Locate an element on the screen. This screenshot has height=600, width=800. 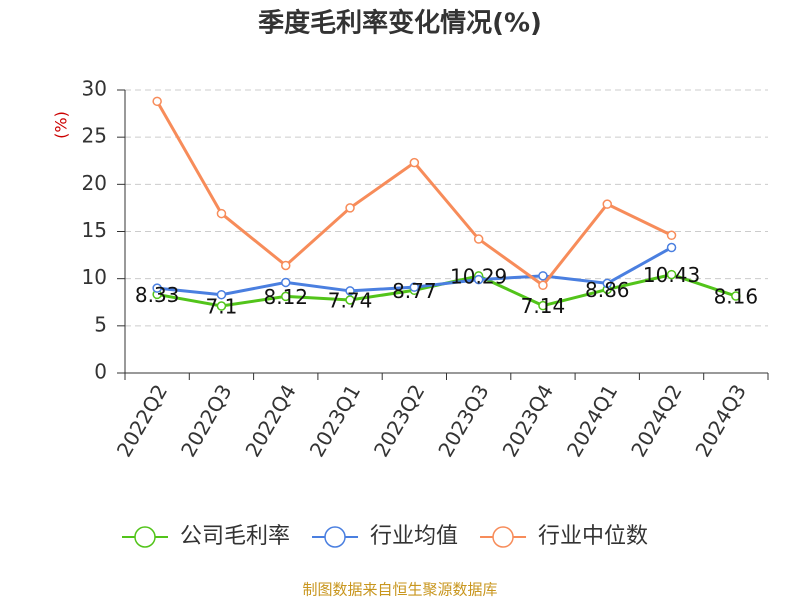
legend-label: 公司毛利率 is located at coordinates (235, 536).